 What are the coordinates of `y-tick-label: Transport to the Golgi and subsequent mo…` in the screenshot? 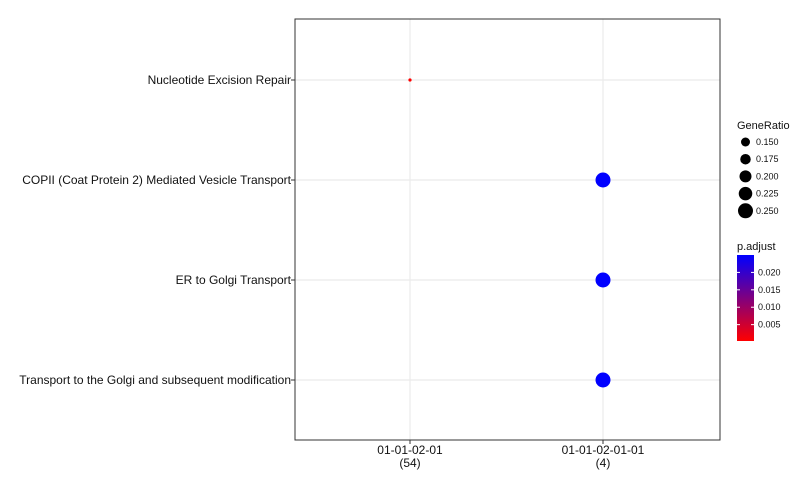 It's located at (155, 380).